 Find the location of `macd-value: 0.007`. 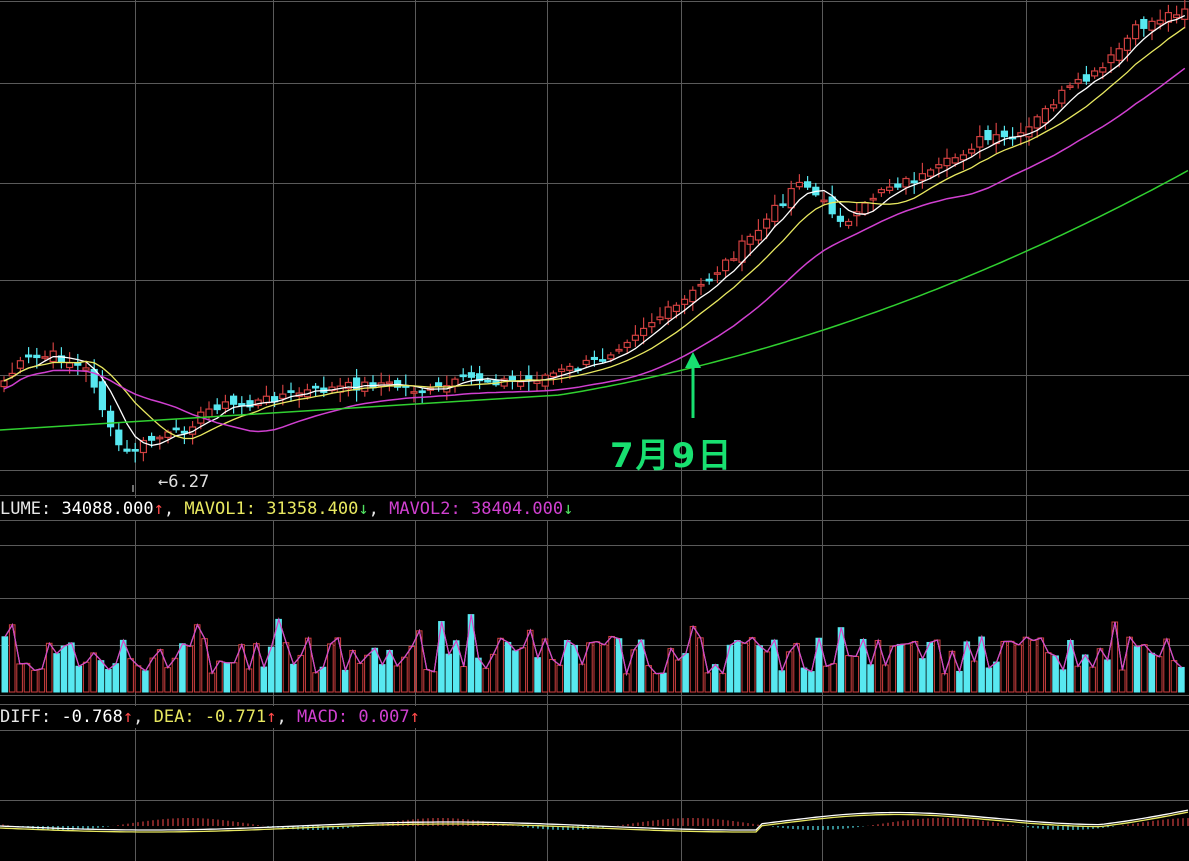

macd-value: 0.007 is located at coordinates (384, 717).